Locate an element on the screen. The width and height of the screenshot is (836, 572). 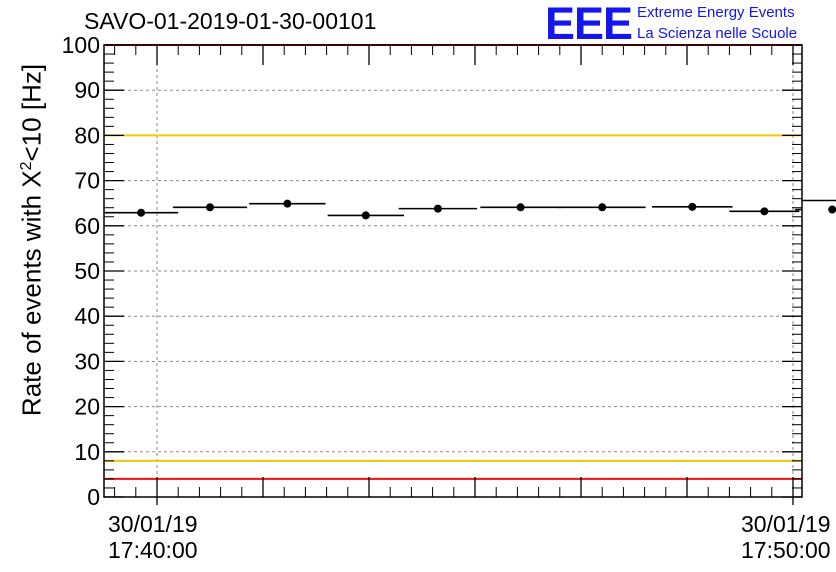
y-tick-label: 20 is located at coordinates (87, 407).